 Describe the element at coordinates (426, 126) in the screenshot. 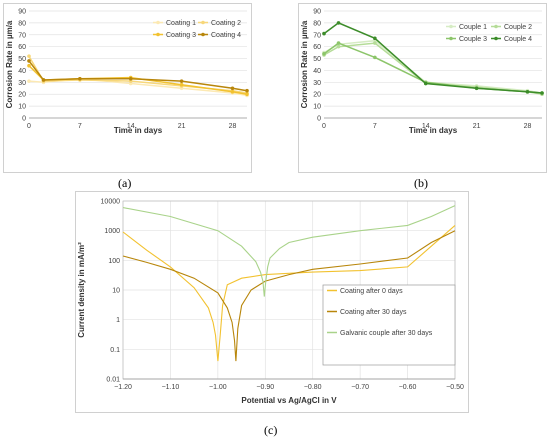

I see `x-tick-label: 14` at that location.